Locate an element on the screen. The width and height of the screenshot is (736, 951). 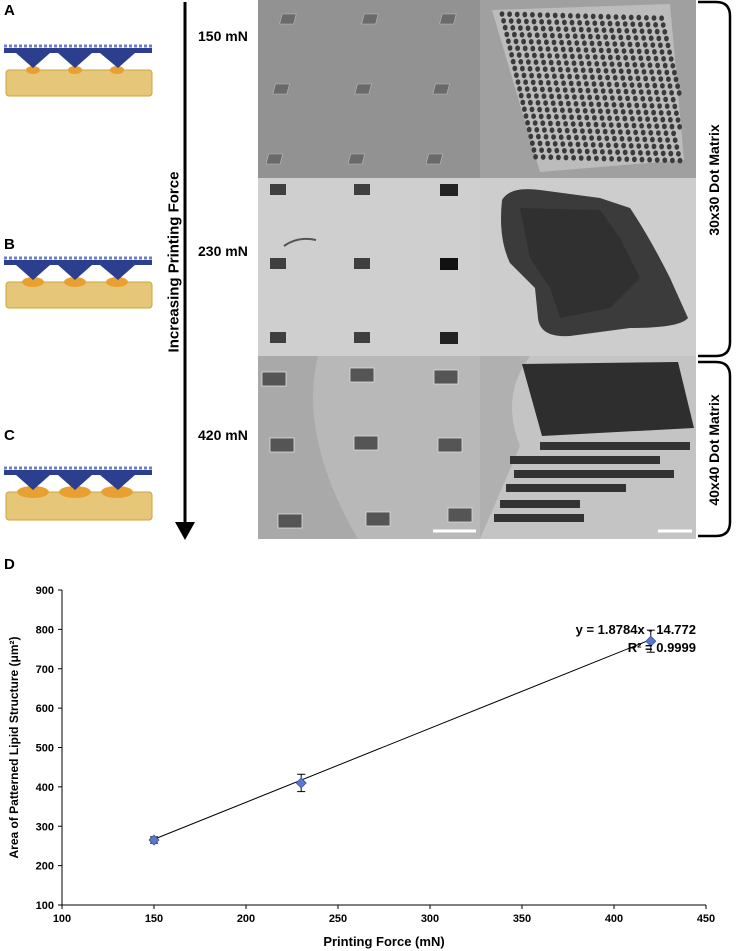
schematic-c is located at coordinates (78, 493).